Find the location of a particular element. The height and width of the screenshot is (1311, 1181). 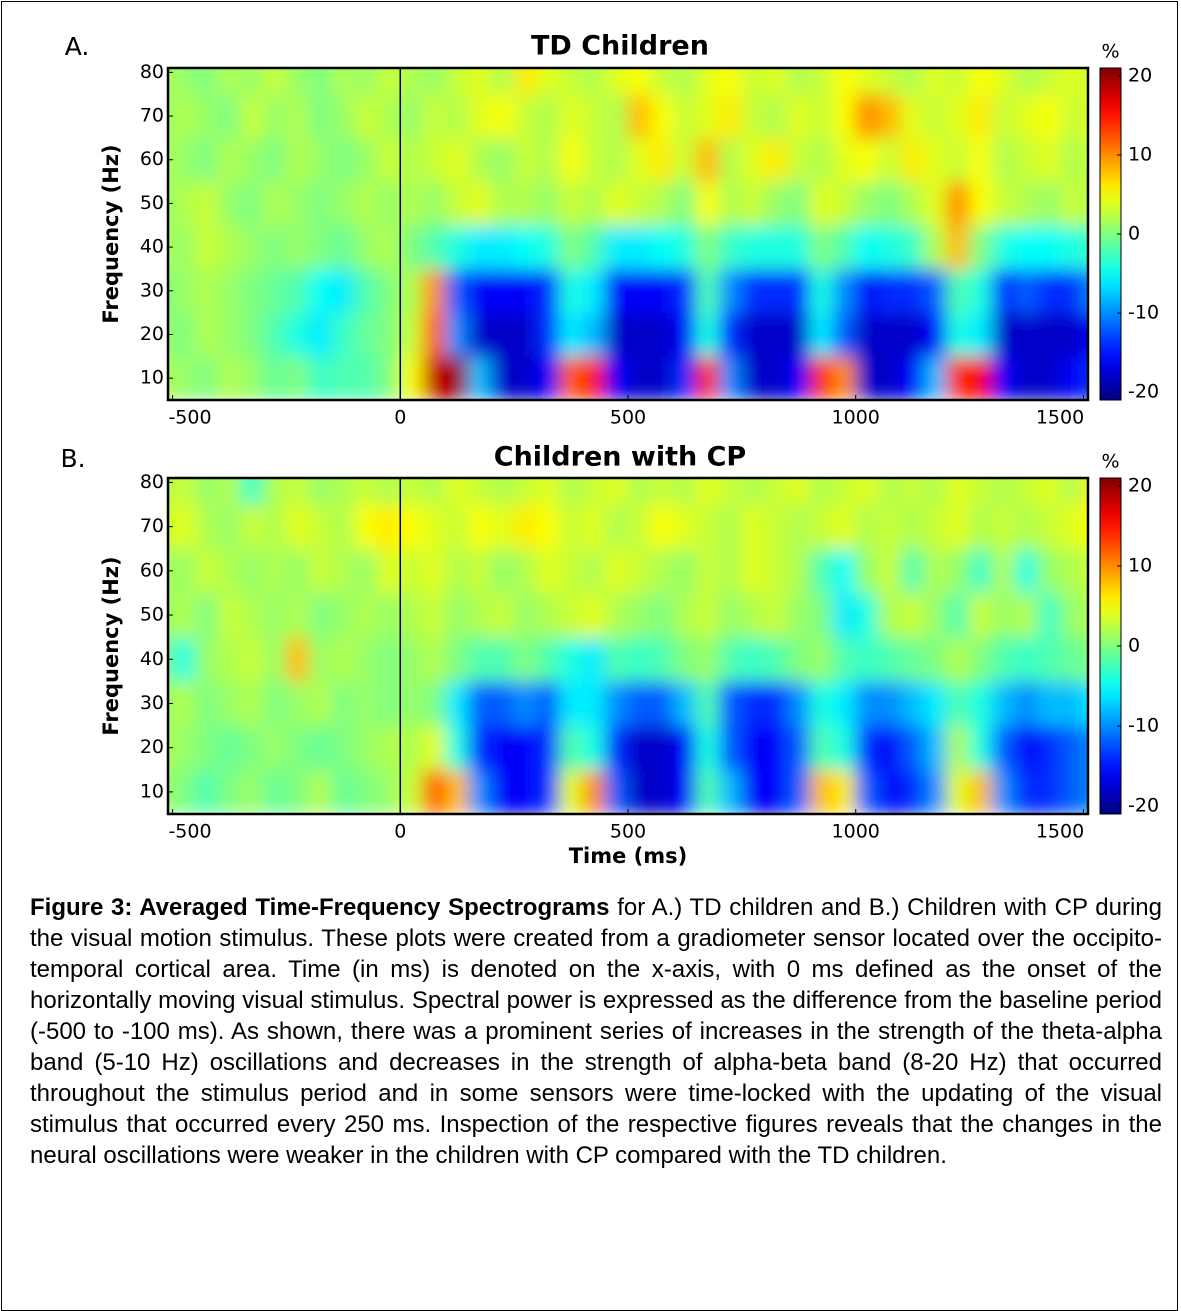

y-tick-label: 40 is located at coordinates (152, 659).